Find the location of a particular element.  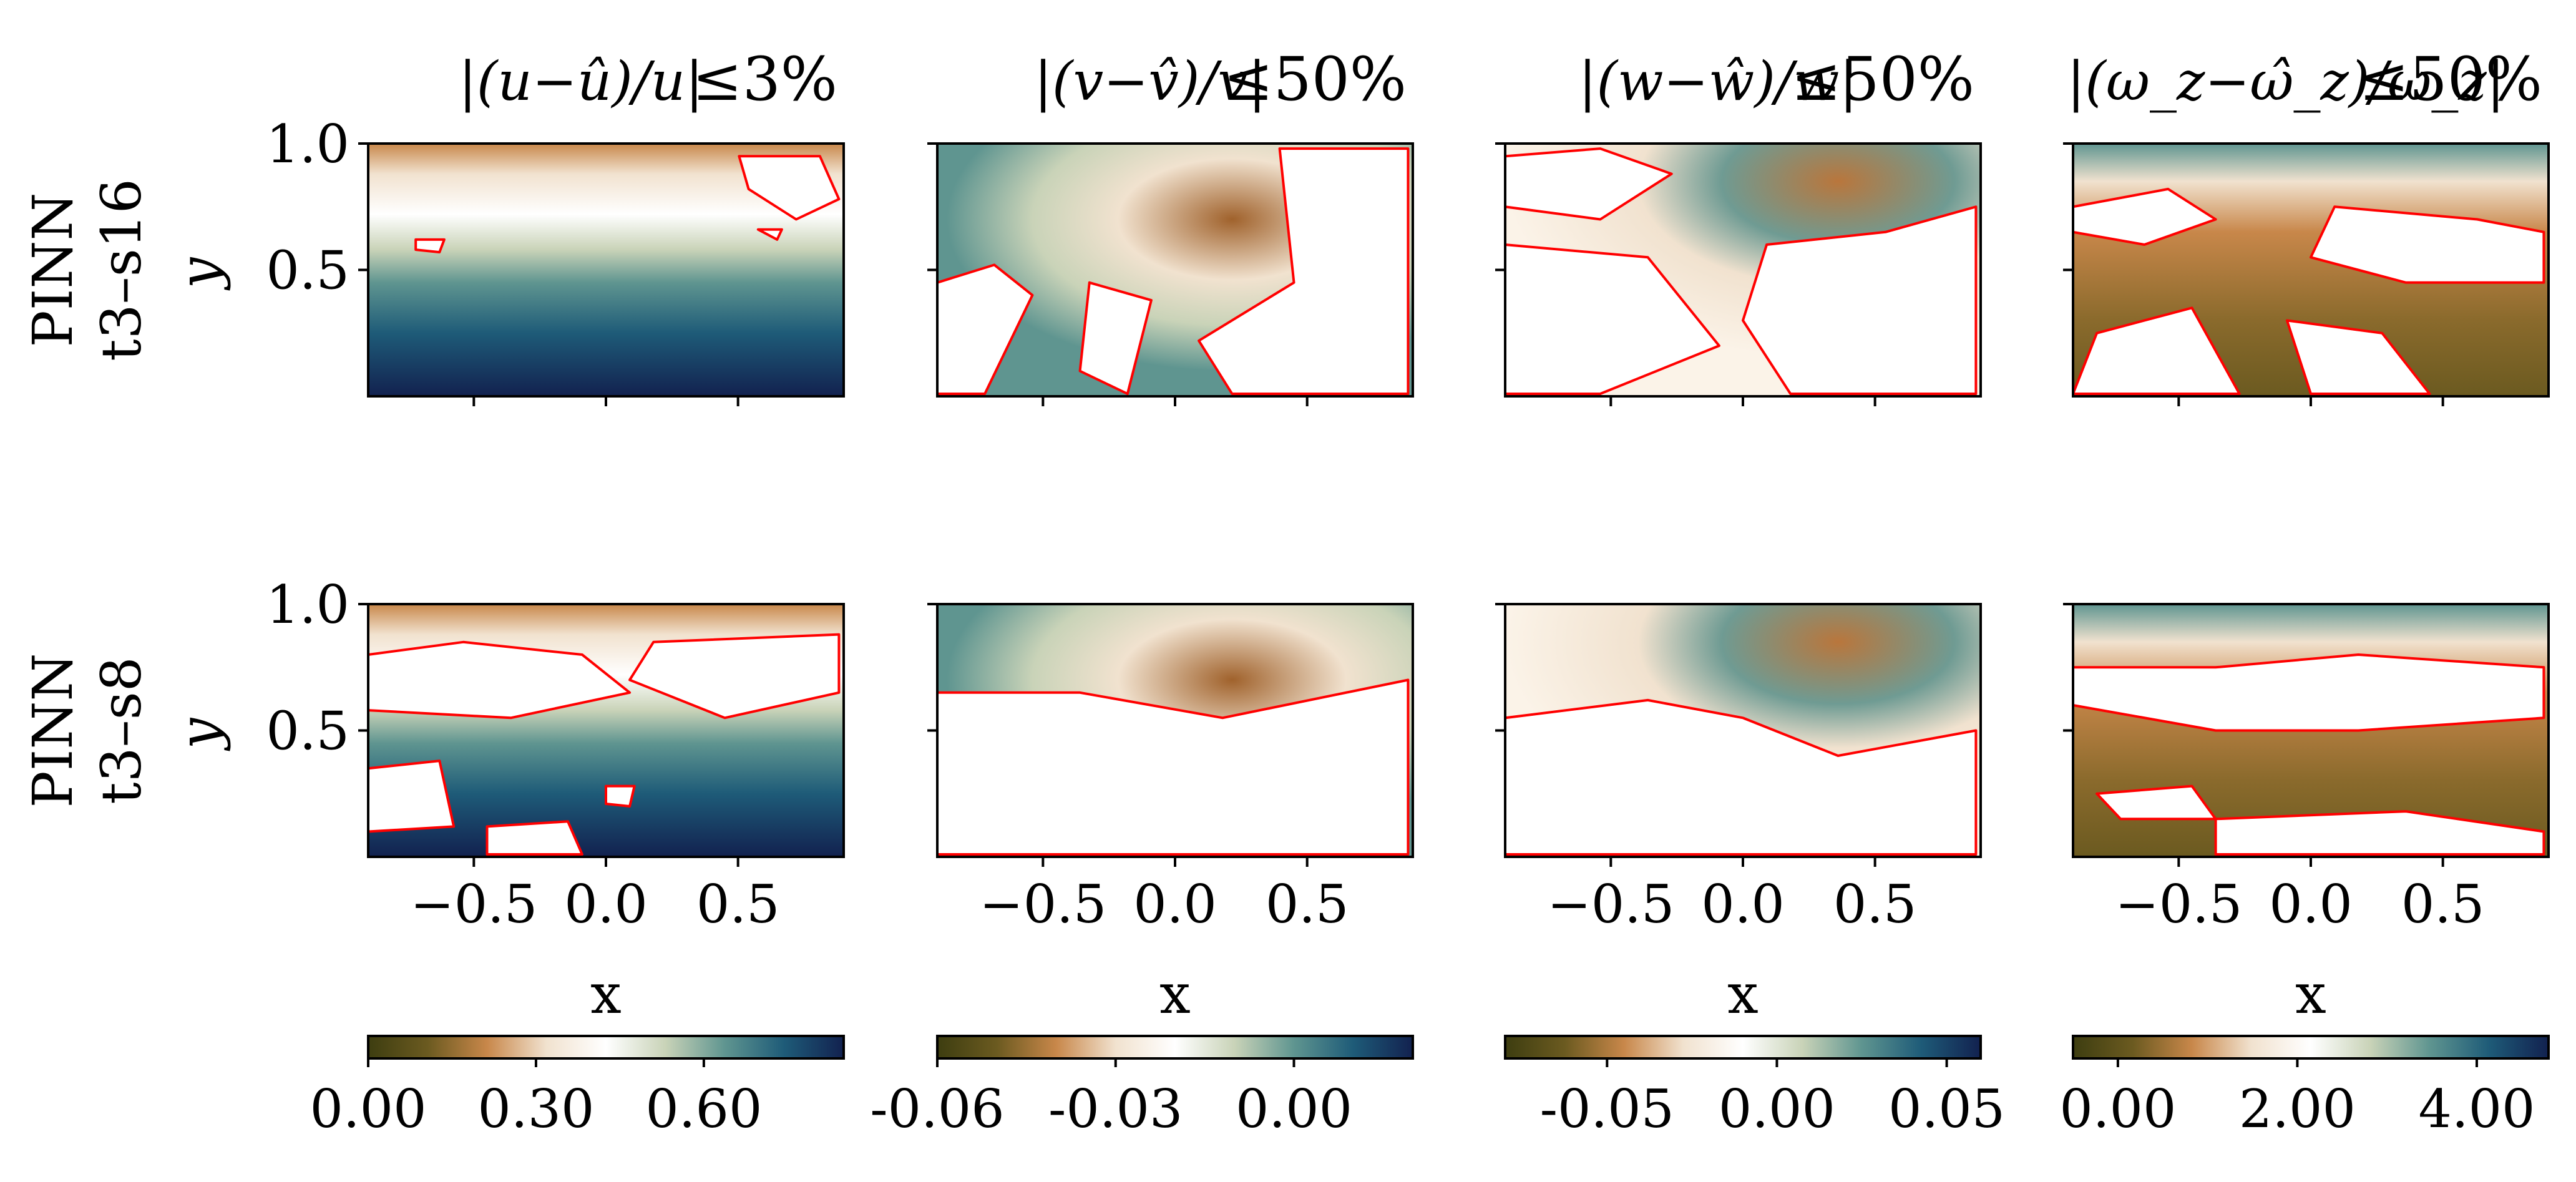

colorbar-1: 0.00 0.30 0.60 is located at coordinates (577, 1087).